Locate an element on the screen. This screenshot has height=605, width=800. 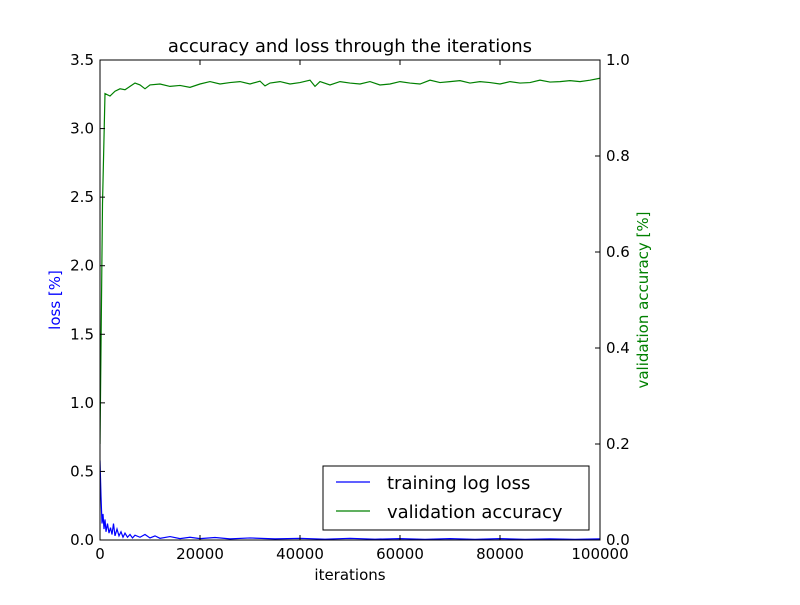
legend: training log loss validation accuracy is located at coordinates (456, 498).